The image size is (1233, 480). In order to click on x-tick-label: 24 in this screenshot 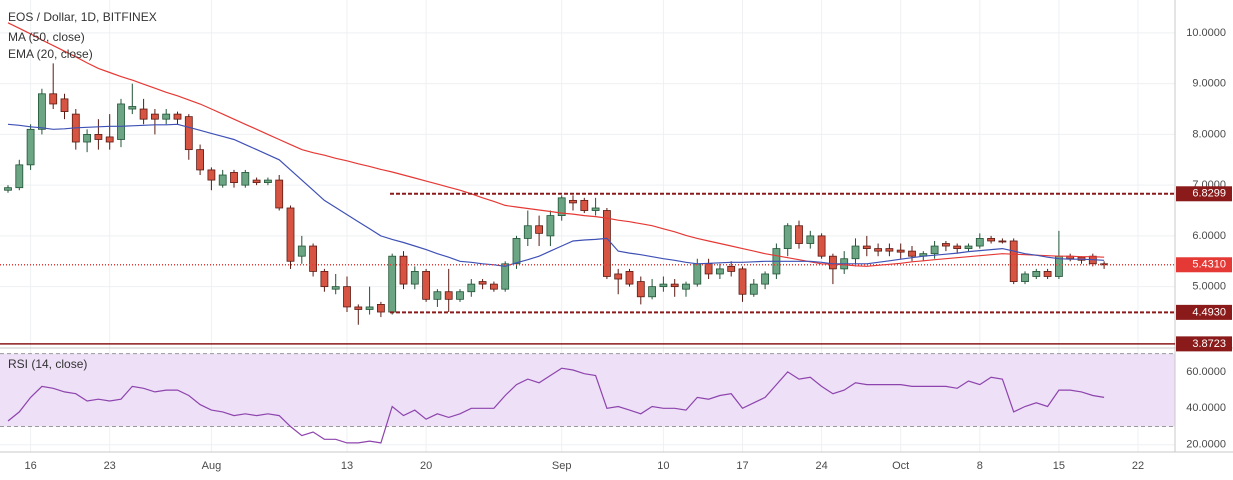, I will do `click(821, 466)`.